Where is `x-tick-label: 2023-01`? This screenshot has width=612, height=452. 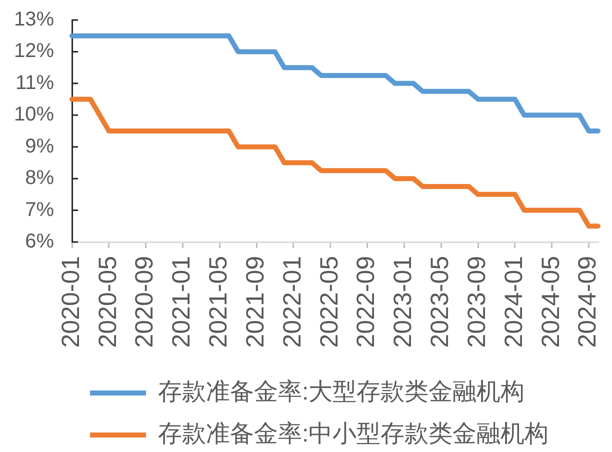 x-tick-label: 2023-01 is located at coordinates (403, 302).